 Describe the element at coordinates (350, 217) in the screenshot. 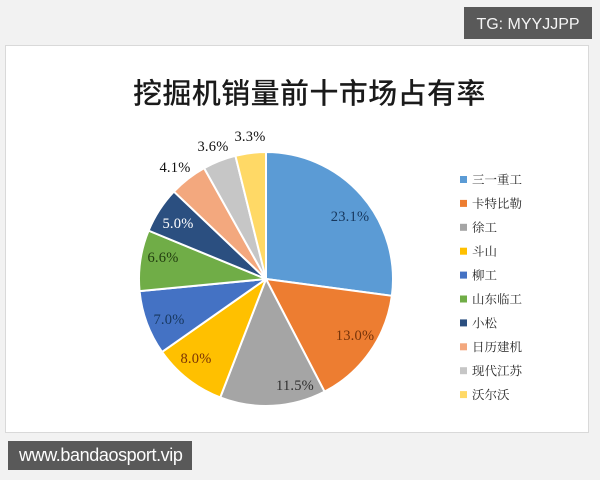

I see `svg-text: 23.1%` at that location.